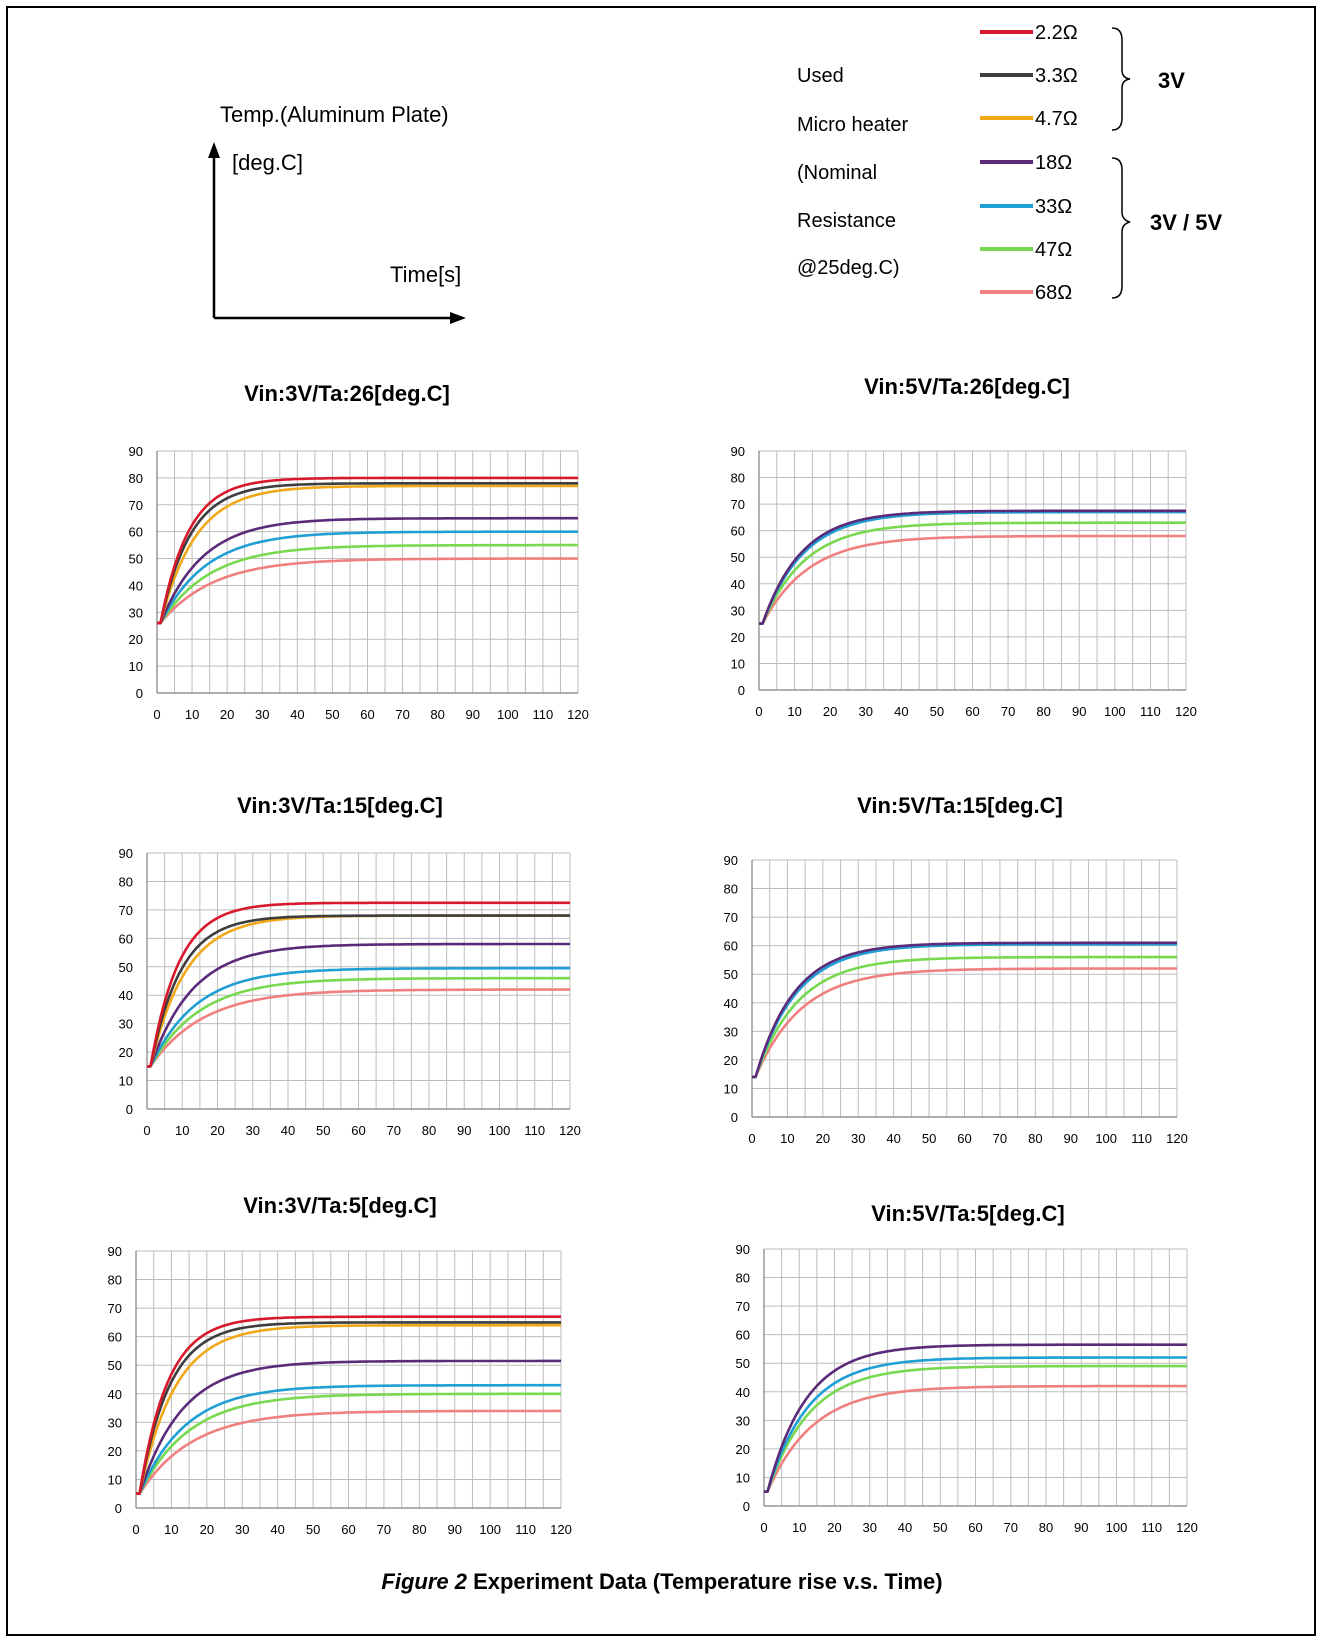 This screenshot has height=1644, width=1324. What do you see at coordinates (340, 1205) in the screenshot?
I see `chart-title: Vin:3V/Ta:5[deg.C]` at bounding box center [340, 1205].